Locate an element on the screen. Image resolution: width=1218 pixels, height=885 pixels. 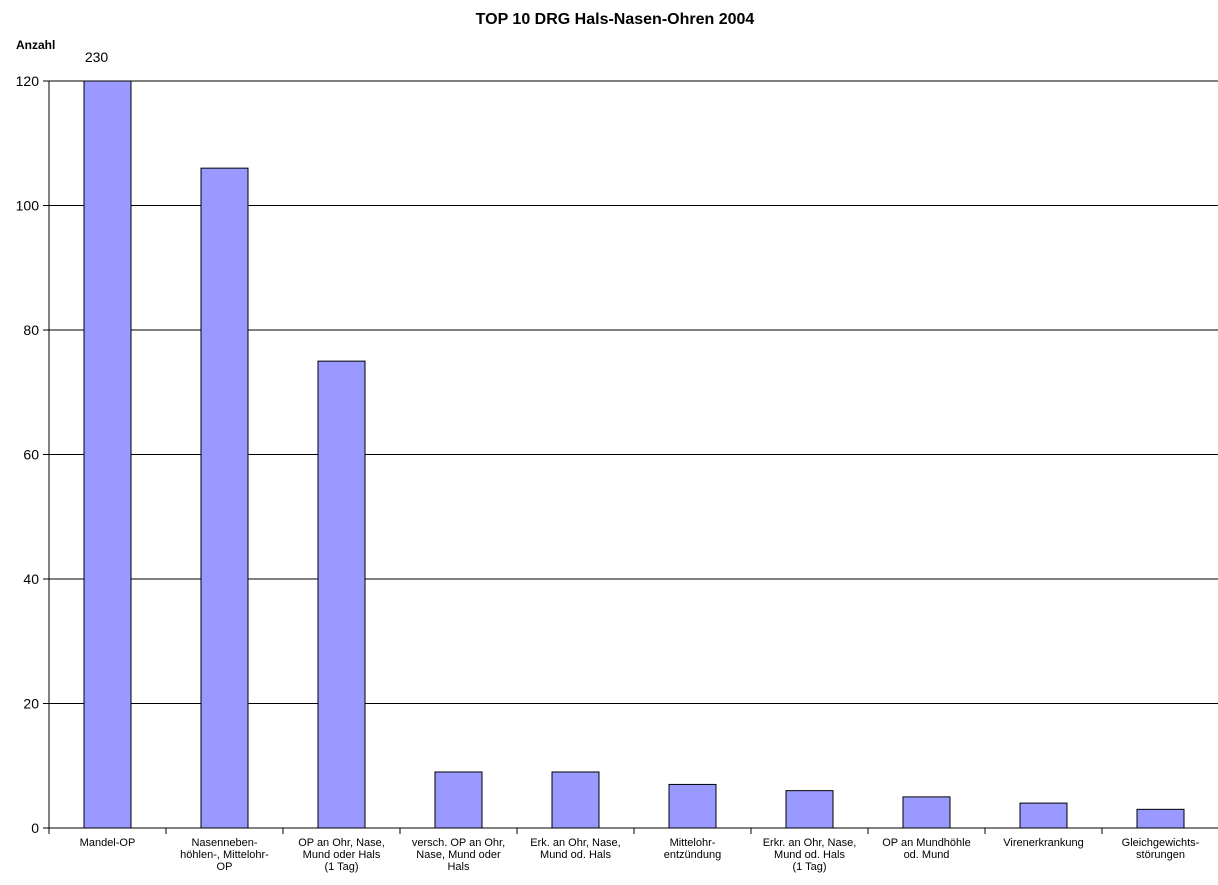
y-tick-label: 40 is located at coordinates (31, 579).